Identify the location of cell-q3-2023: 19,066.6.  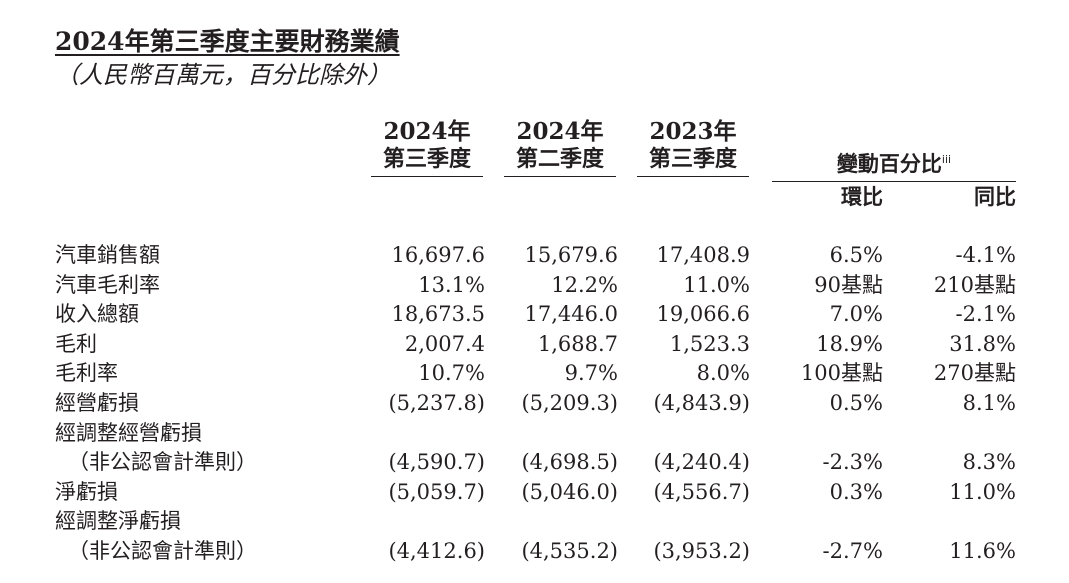
(703, 314).